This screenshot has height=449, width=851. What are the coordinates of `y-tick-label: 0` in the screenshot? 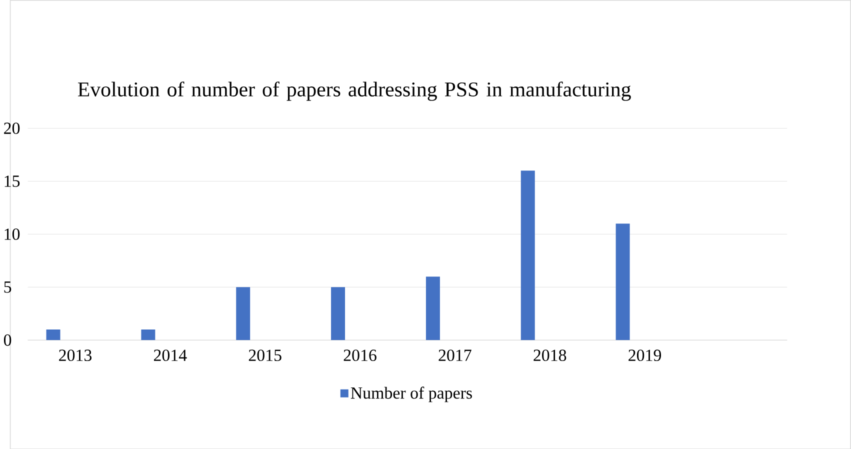 It's located at (8, 340).